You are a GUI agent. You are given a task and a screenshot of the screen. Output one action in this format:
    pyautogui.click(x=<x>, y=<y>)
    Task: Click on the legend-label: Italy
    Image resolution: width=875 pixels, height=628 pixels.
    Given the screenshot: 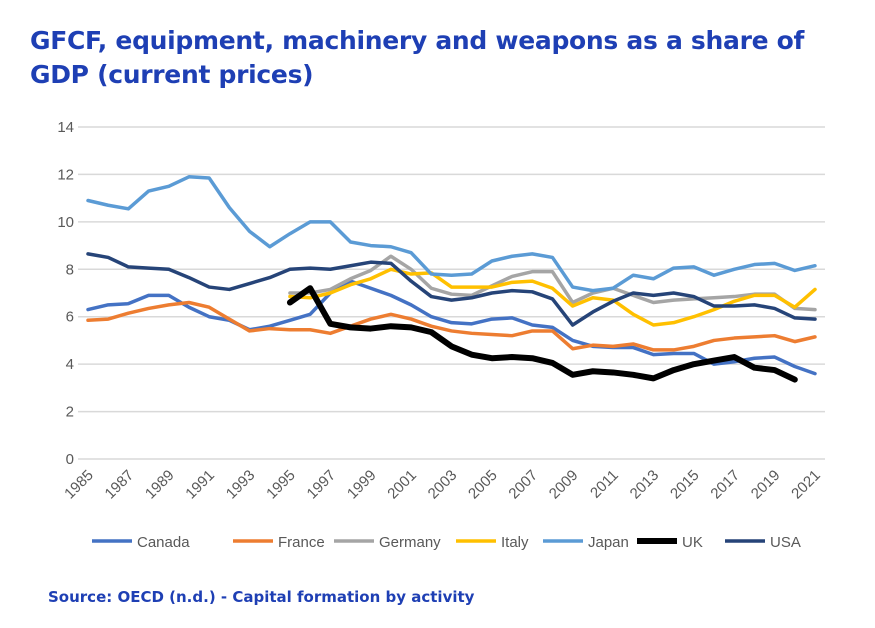 What is the action you would take?
    pyautogui.click(x=515, y=542)
    